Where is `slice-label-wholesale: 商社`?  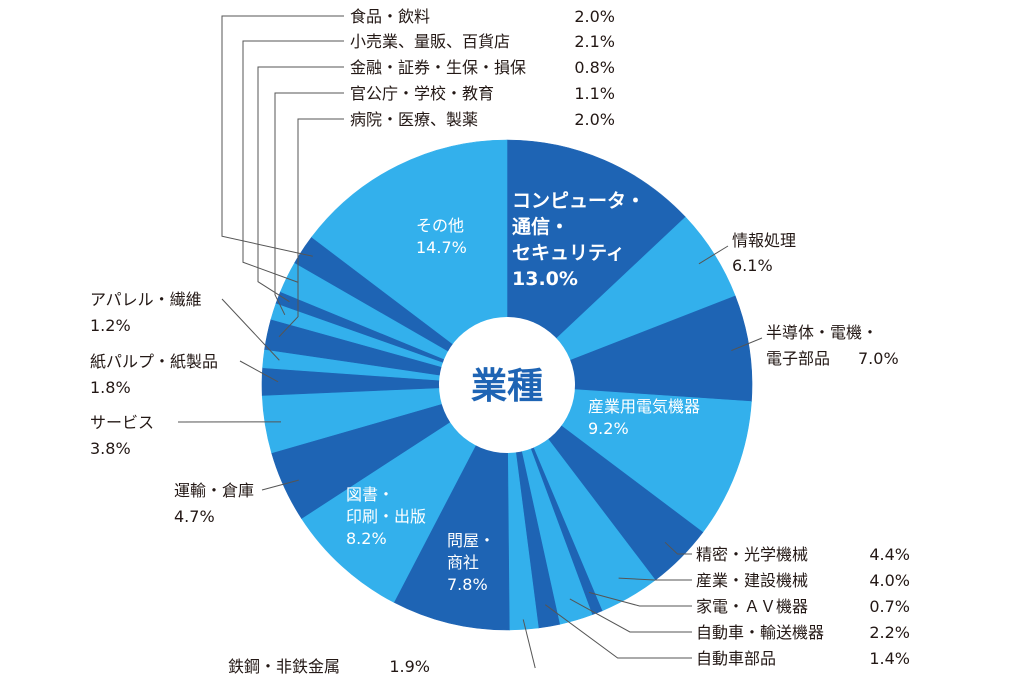
slice-label-wholesale: 商社 is located at coordinates (463, 562).